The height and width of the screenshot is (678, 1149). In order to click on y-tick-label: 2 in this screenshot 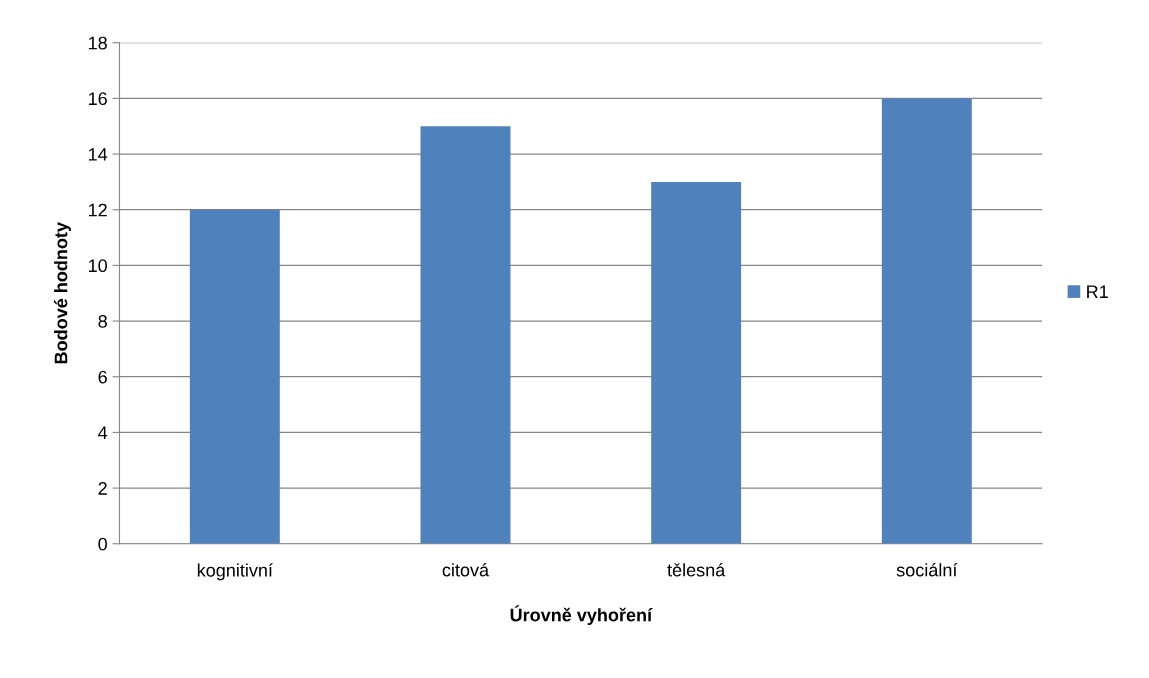, I will do `click(102, 488)`.